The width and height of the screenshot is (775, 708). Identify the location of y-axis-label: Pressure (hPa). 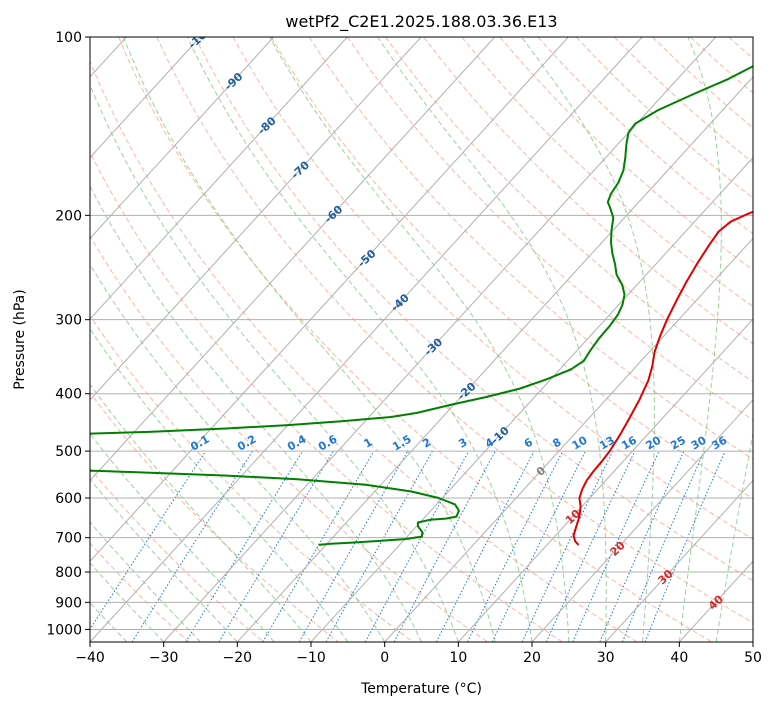
(20, 339).